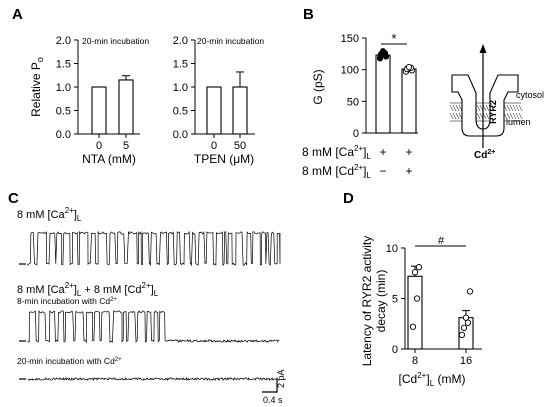  I want to click on panel-letter-c: C, so click(13, 198).